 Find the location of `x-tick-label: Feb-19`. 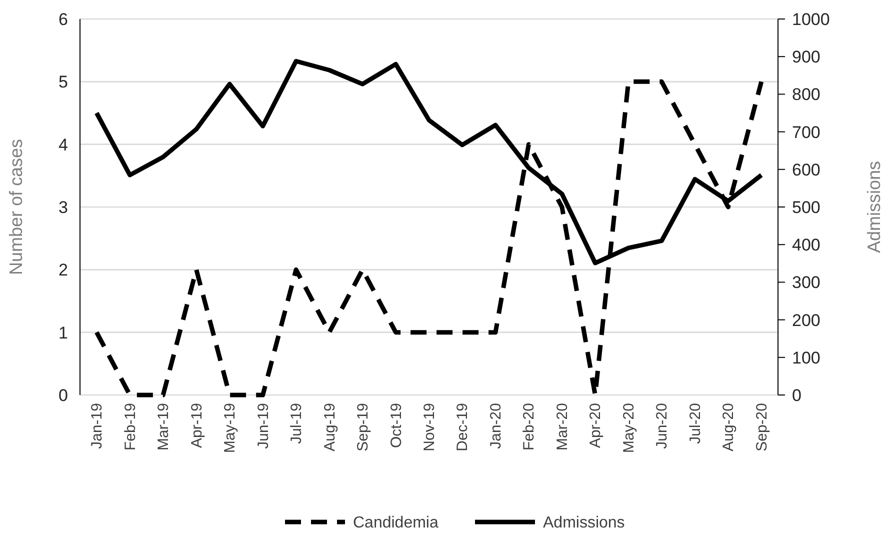

x-tick-label: Feb-19 is located at coordinates (130, 427).